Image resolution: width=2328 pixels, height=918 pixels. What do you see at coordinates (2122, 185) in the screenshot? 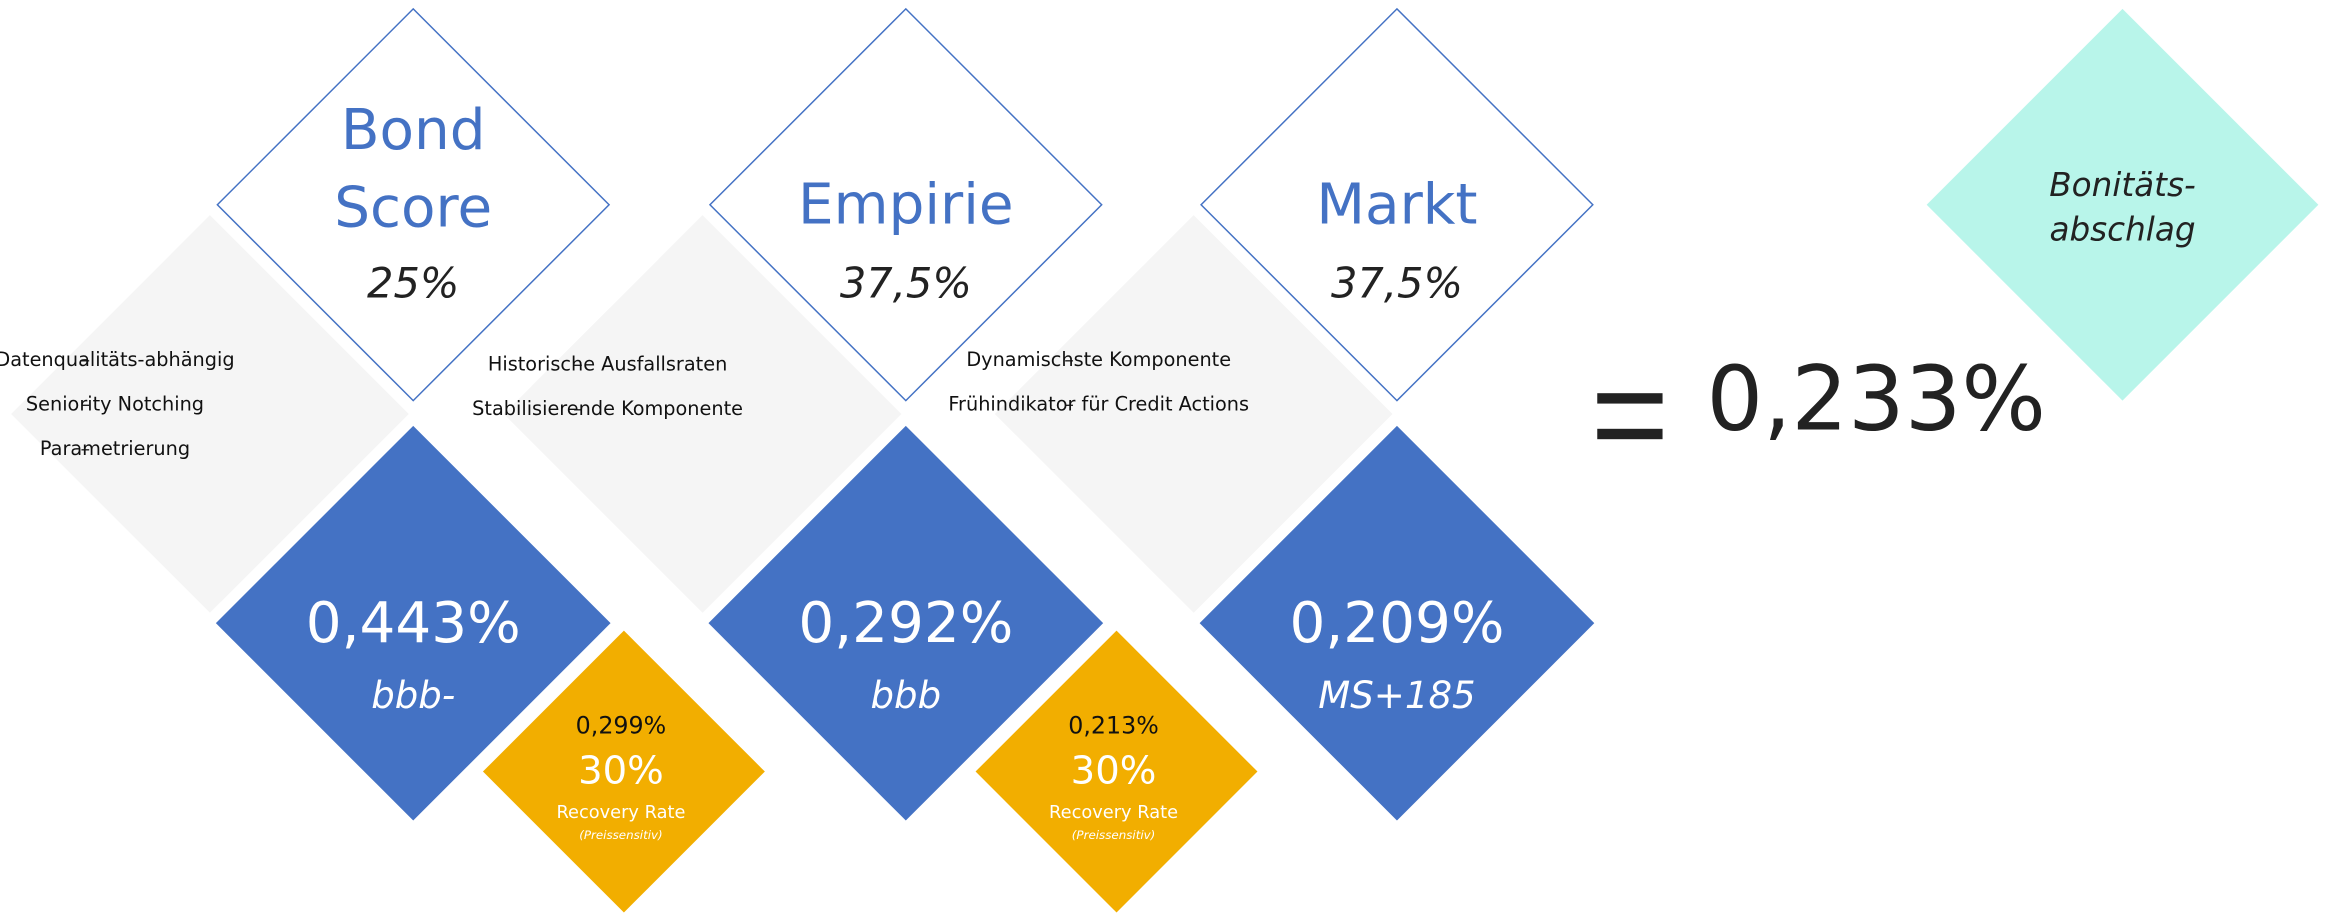
I see `result-label: Bonitäts-` at bounding box center [2122, 185].